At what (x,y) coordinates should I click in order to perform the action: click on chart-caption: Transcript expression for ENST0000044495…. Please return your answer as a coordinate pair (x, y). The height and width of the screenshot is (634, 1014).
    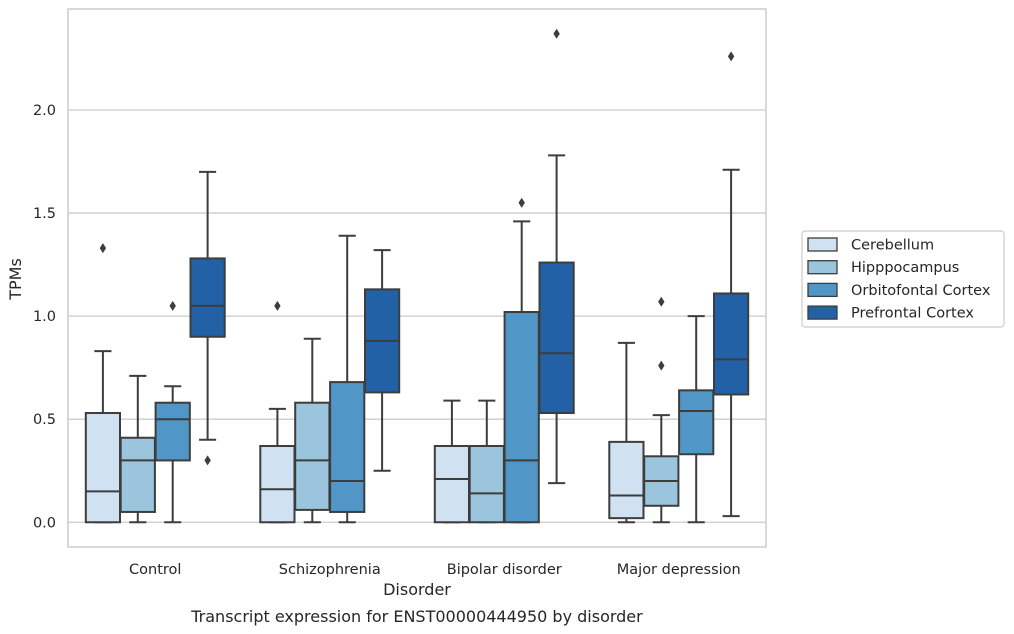
    Looking at the image, I should click on (416, 616).